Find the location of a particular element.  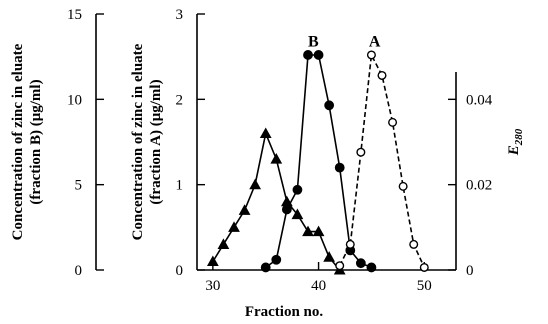

peak-label-b: B is located at coordinates (313, 41).